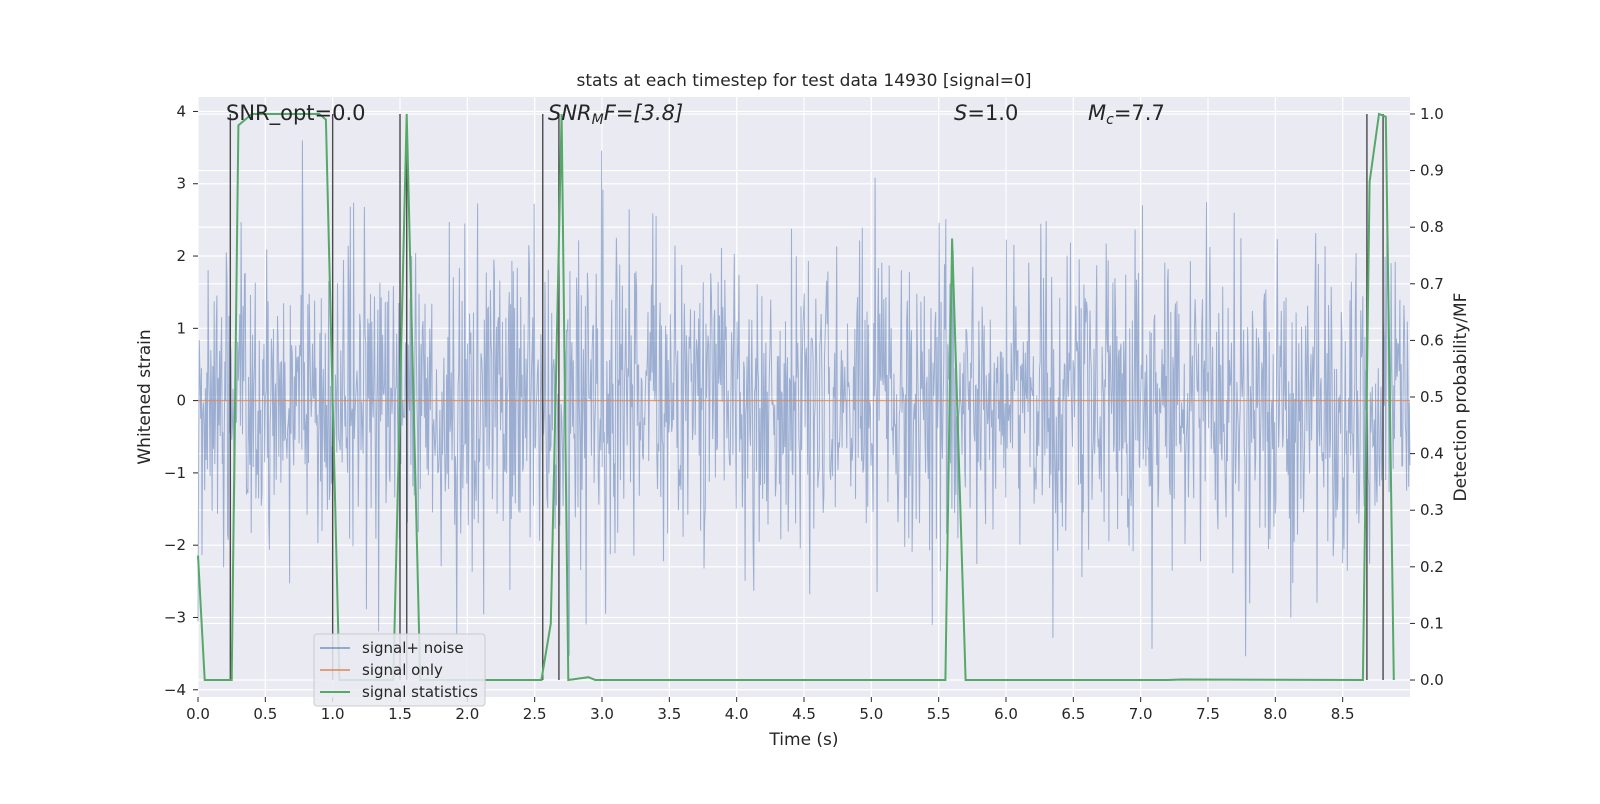 The width and height of the screenshot is (1600, 804). What do you see at coordinates (1097, 113) in the screenshot?
I see `annotation-mc-main: M` at bounding box center [1097, 113].